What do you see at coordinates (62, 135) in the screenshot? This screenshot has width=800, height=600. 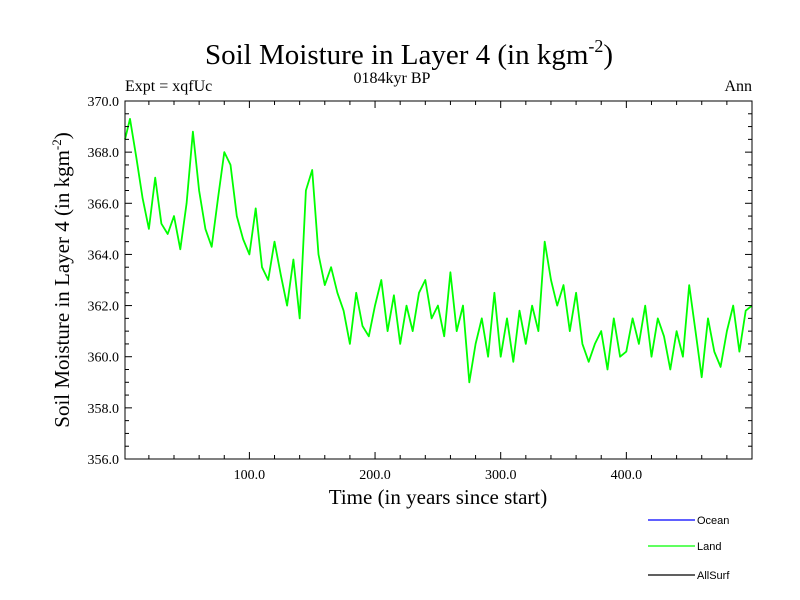 I see `y-axis-label-close: )` at bounding box center [62, 135].